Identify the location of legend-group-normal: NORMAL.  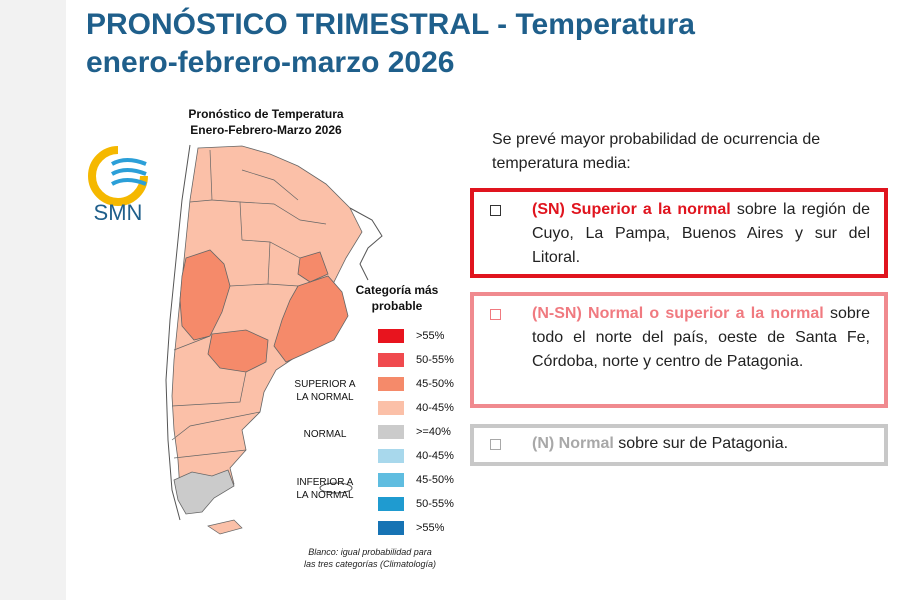
(325, 434).